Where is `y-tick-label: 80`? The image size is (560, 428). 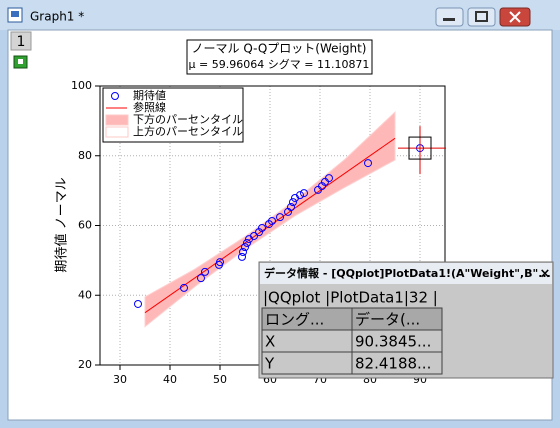 y-tick-label: 80 is located at coordinates (85, 155).